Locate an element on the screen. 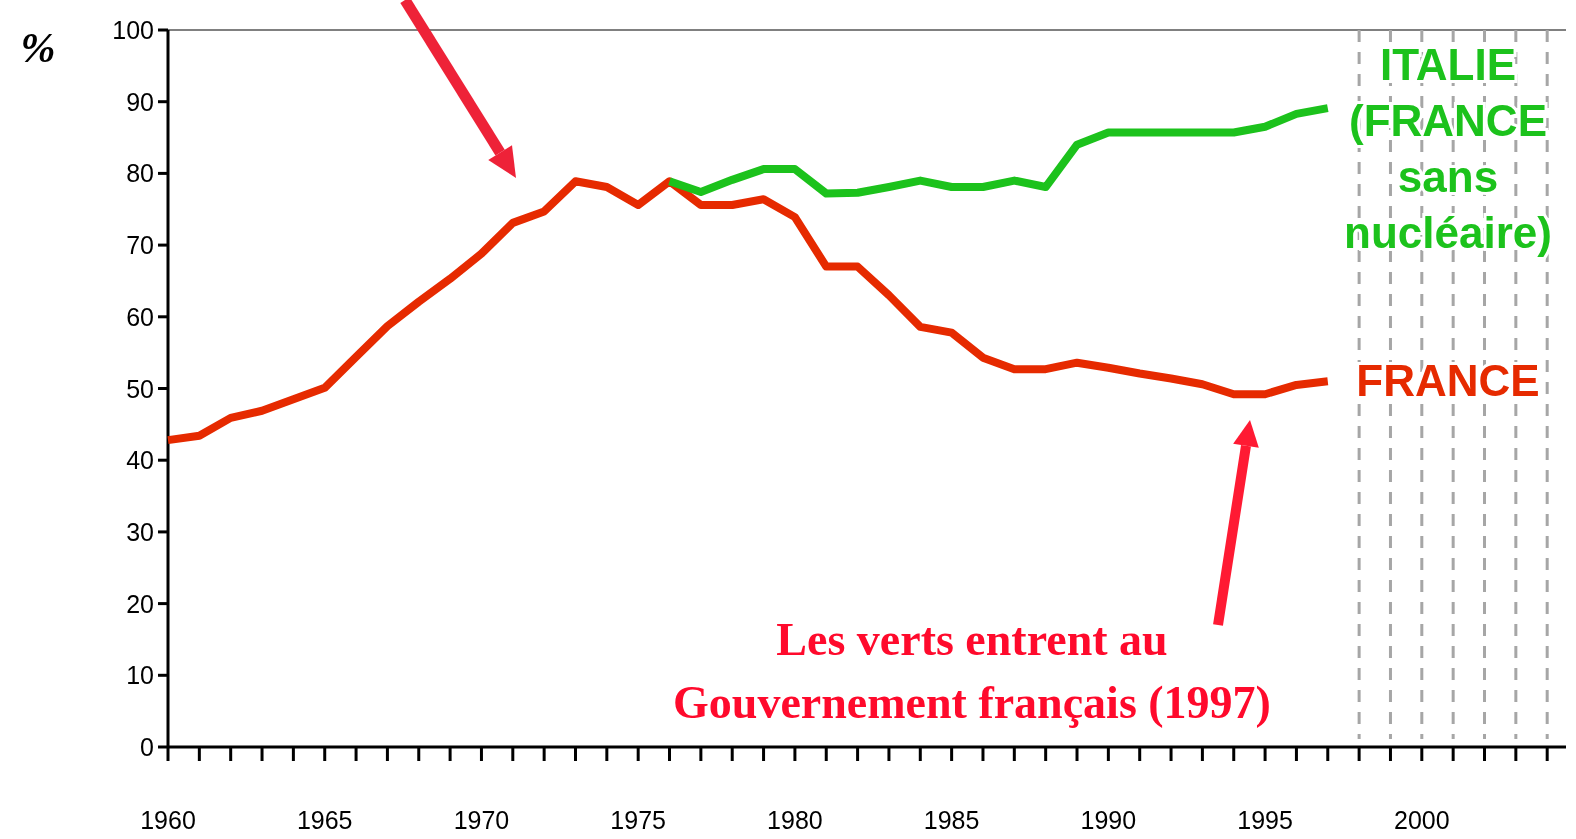 Image resolution: width=1576 pixels, height=839 pixels. y-tick-label: 20 is located at coordinates (140, 603).